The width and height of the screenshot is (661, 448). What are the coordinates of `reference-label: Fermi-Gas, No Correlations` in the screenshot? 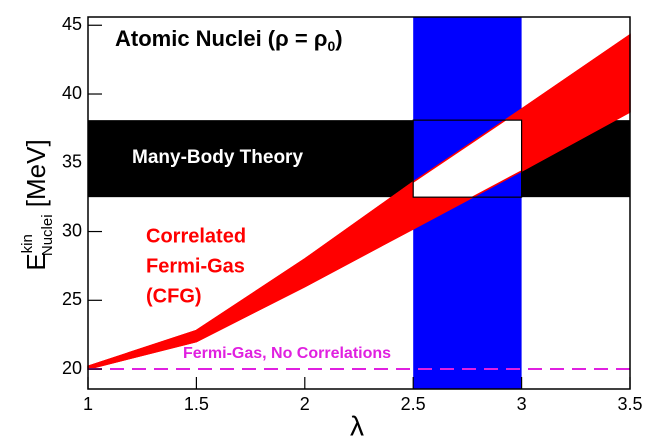 It's located at (287, 353).